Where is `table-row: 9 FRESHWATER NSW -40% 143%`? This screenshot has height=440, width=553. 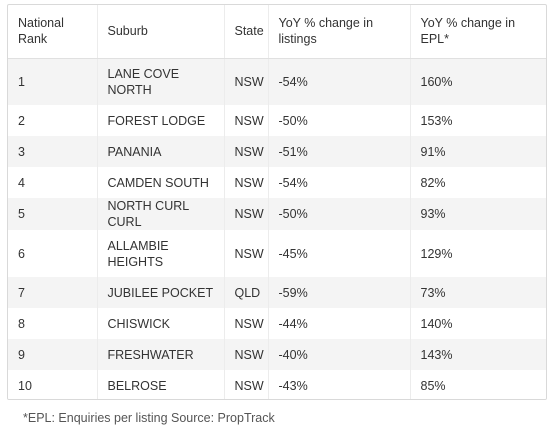
table-row: 9 FRESHWATER NSW -40% 143% is located at coordinates (277, 354).